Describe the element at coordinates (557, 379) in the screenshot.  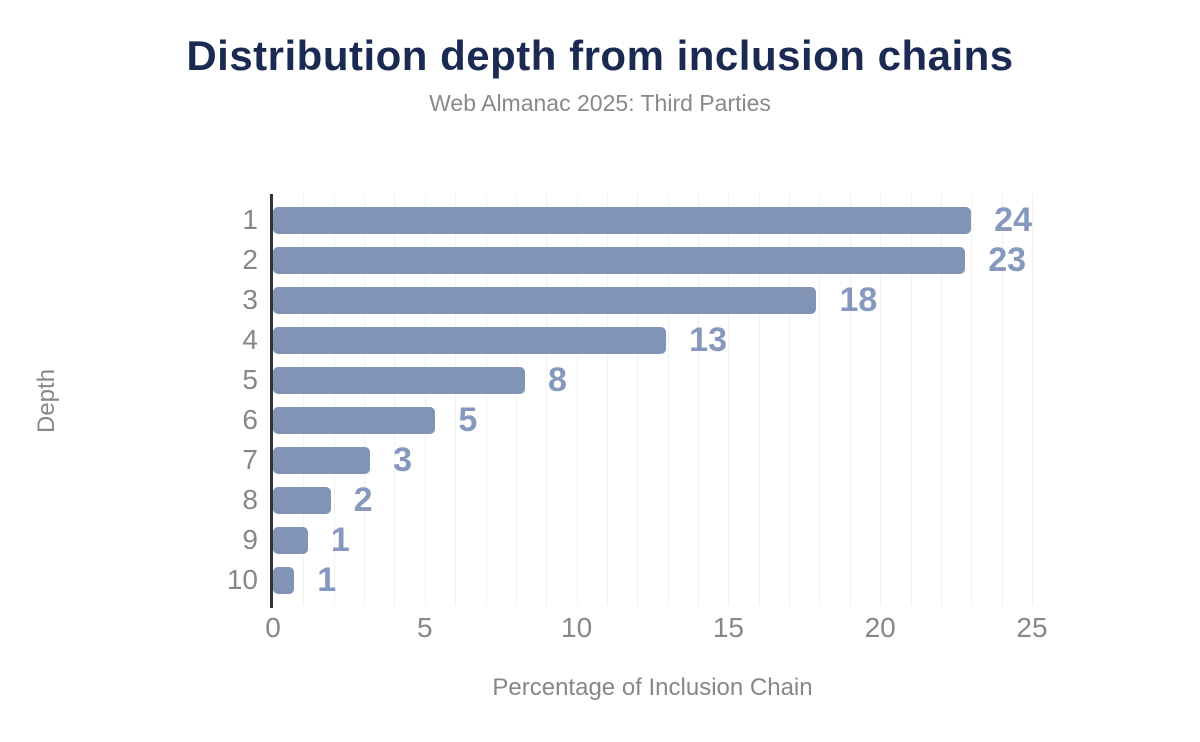
I see `bar-value-label: 8` at that location.